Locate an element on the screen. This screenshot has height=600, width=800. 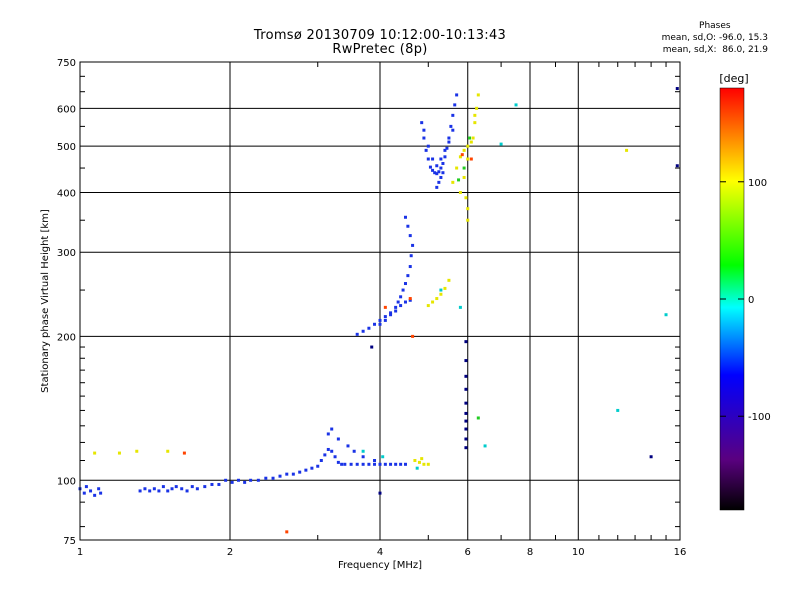
y-tick-label: 600 is located at coordinates (66, 109).